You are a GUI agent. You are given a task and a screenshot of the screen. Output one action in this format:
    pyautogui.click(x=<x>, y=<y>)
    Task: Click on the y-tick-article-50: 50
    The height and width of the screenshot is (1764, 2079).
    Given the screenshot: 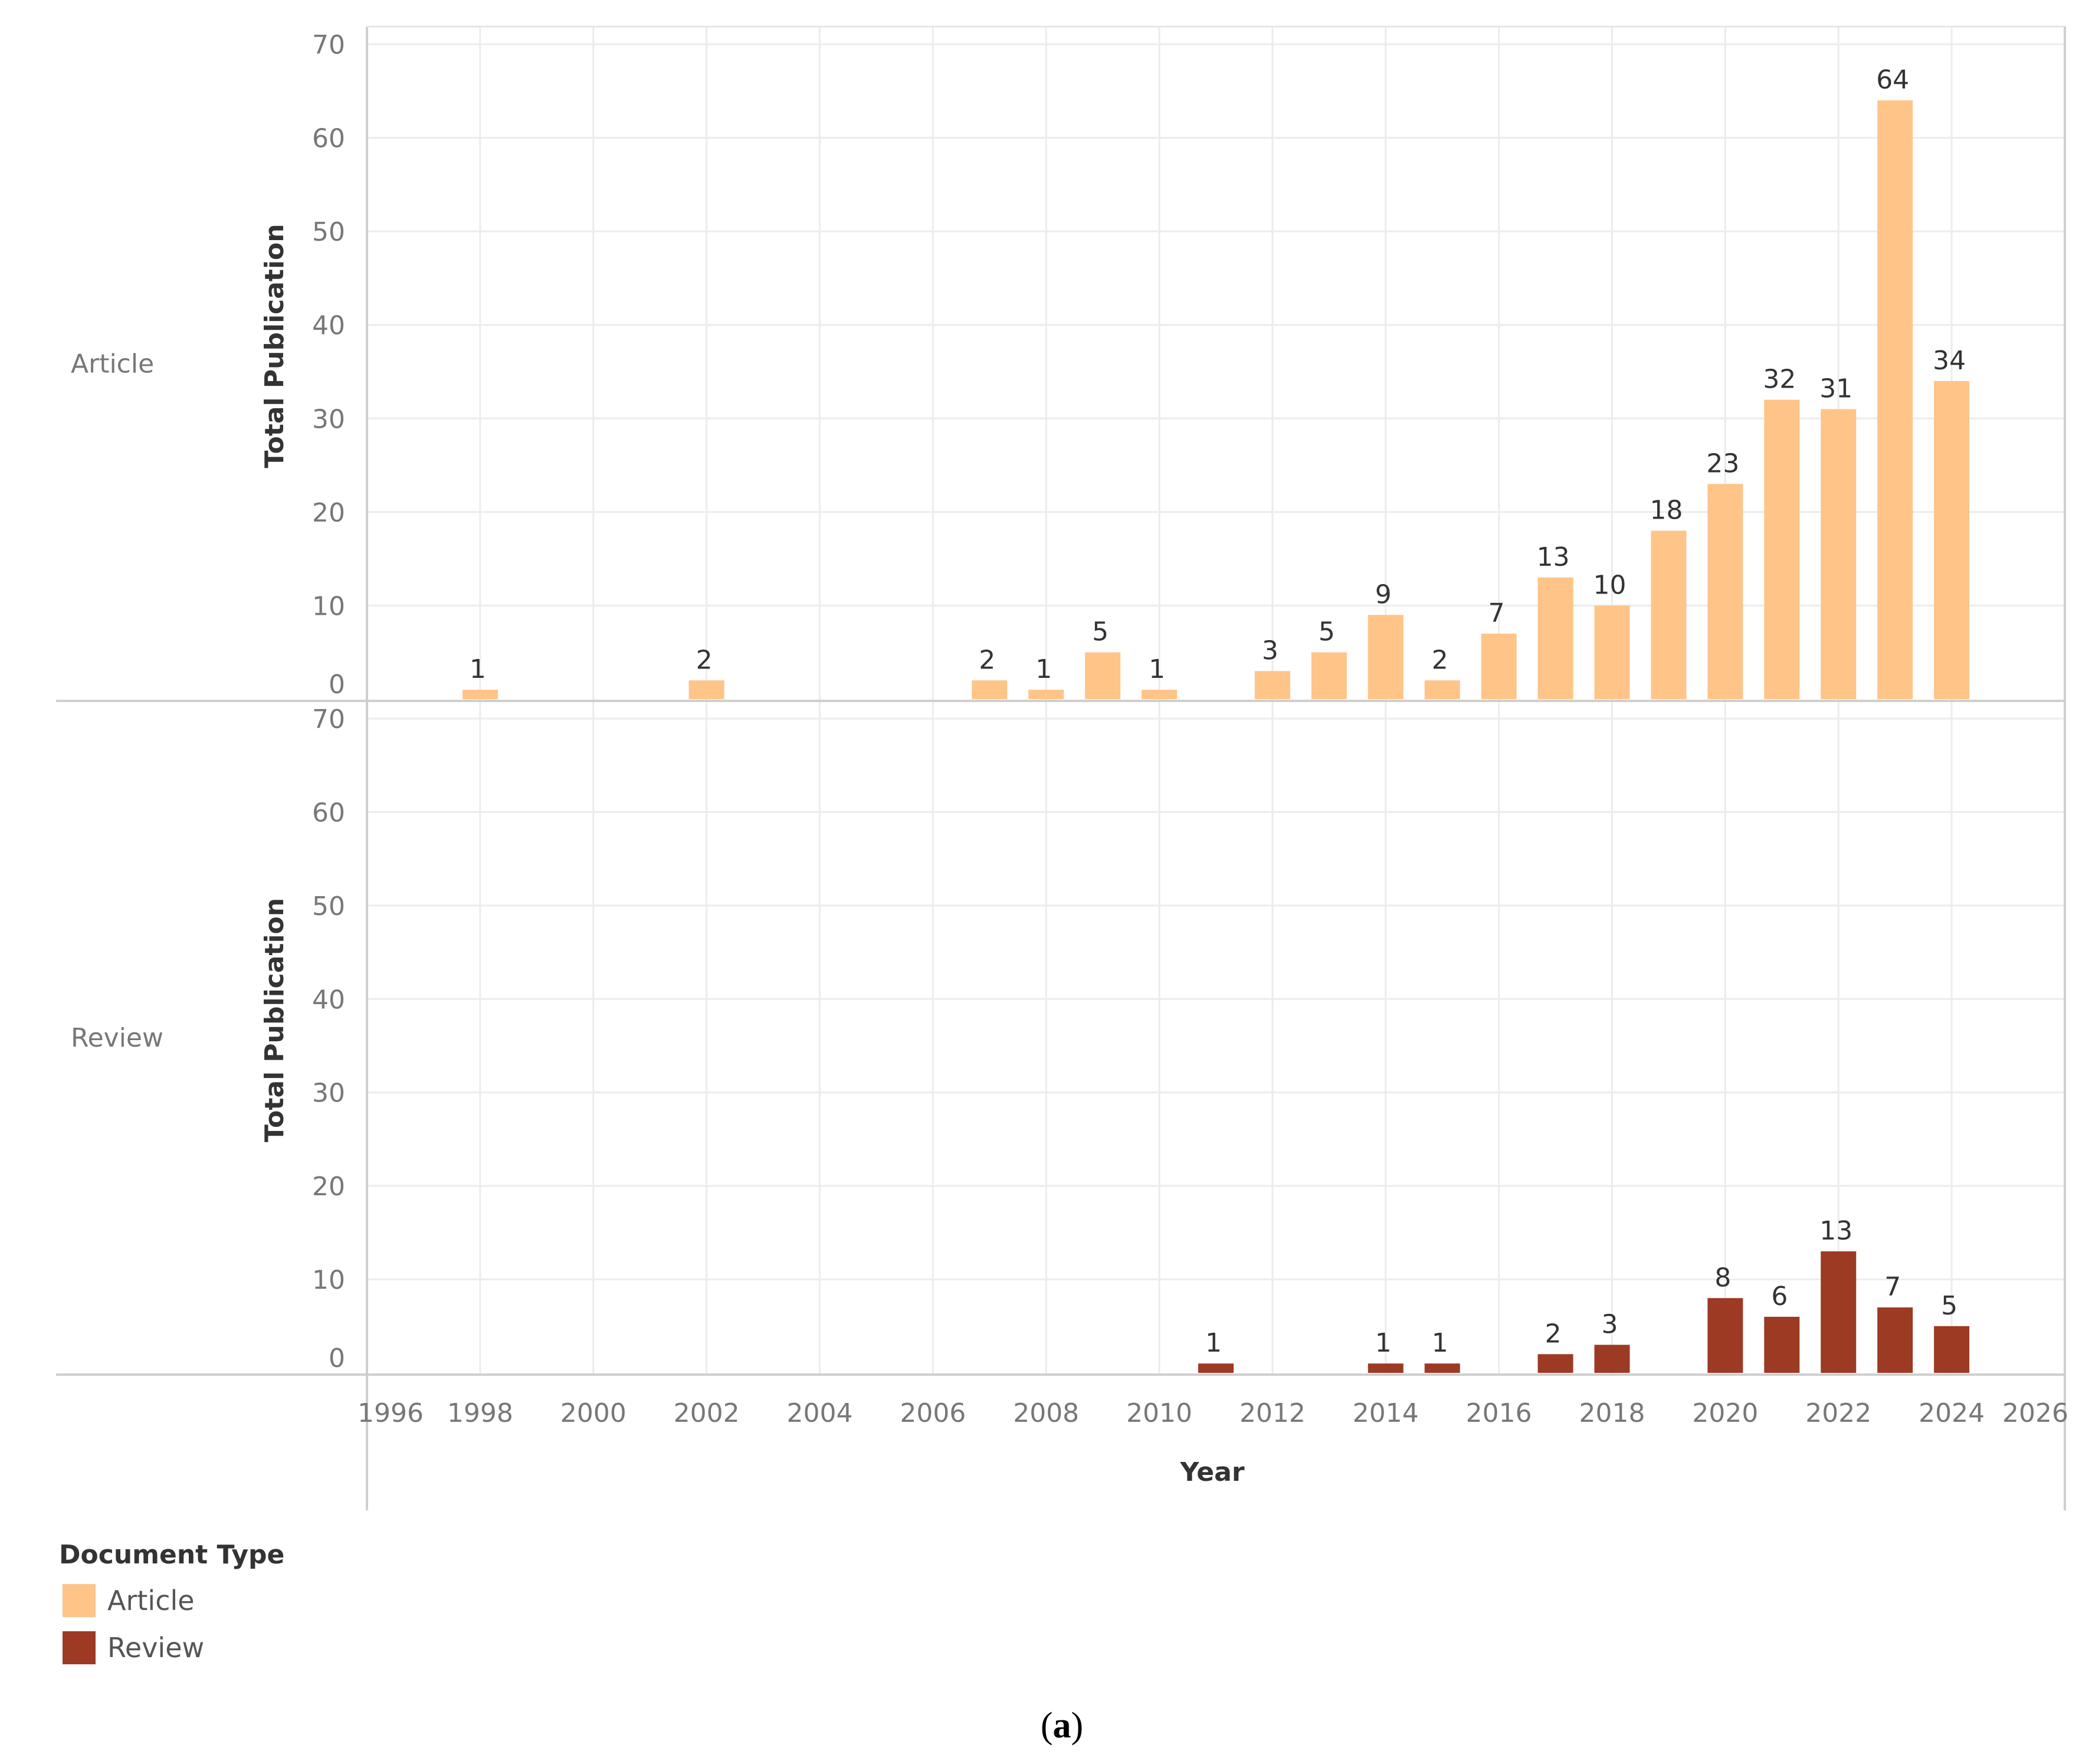 What is the action you would take?
    pyautogui.click(x=328, y=232)
    